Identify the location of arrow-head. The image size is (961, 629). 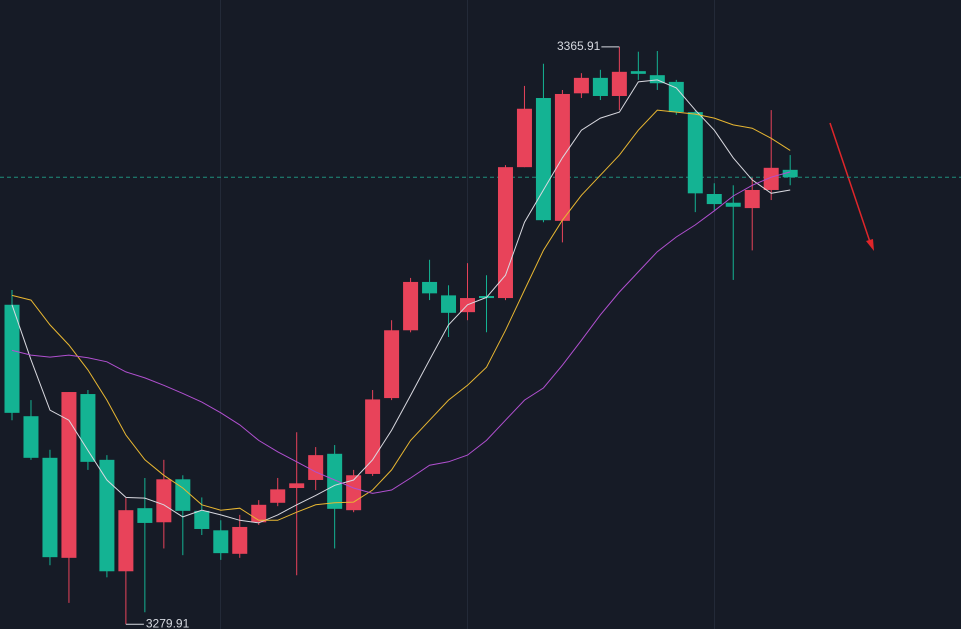
(870, 245).